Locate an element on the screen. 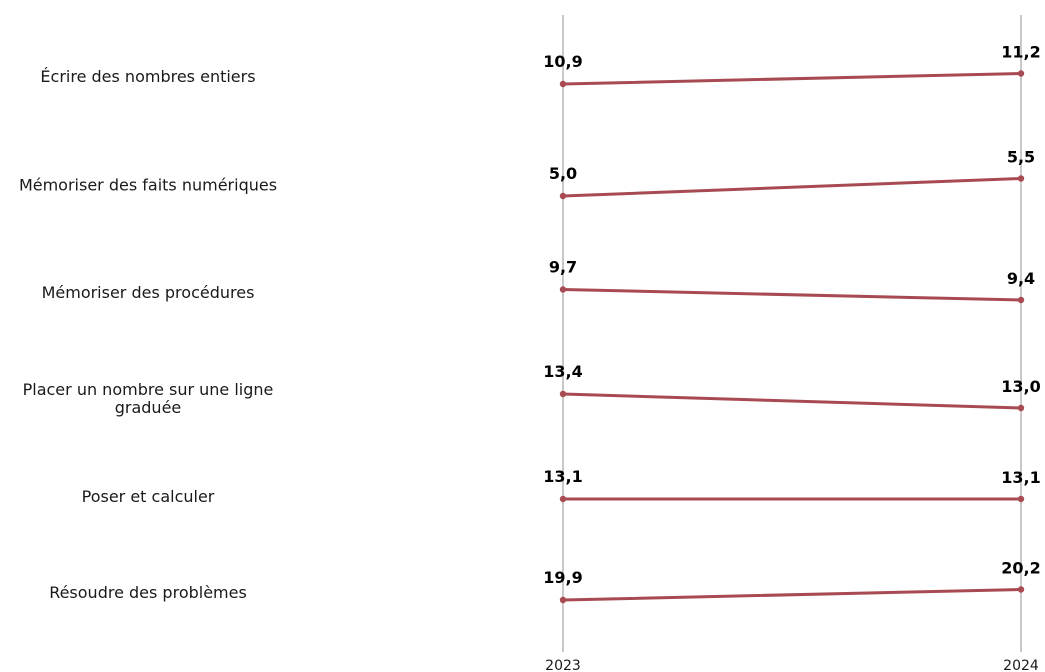 The width and height of the screenshot is (1045, 672). x-tick-label: 2023 is located at coordinates (563, 665).